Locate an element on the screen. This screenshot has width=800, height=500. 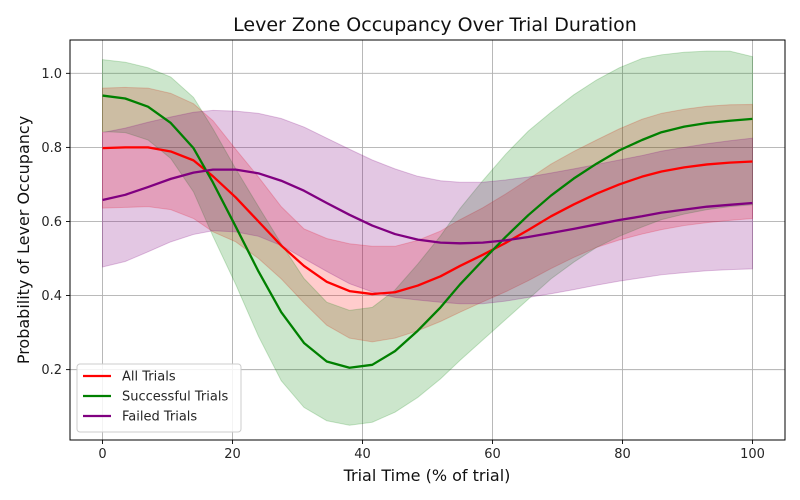
y-tick-label: 1.0 is located at coordinates (51, 74).